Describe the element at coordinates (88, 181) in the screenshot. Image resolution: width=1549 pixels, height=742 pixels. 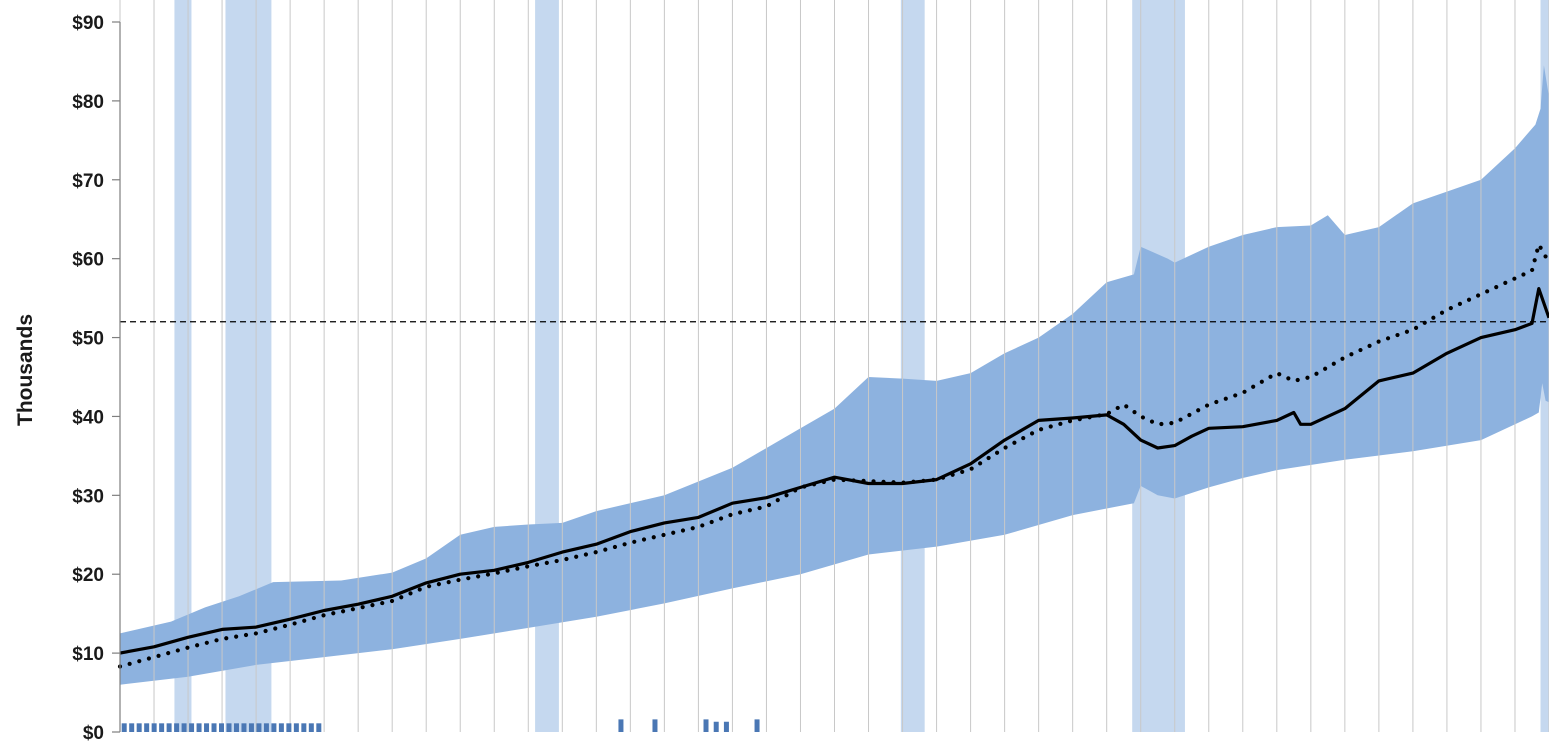
I see `y-tick-label-7: $70` at that location.